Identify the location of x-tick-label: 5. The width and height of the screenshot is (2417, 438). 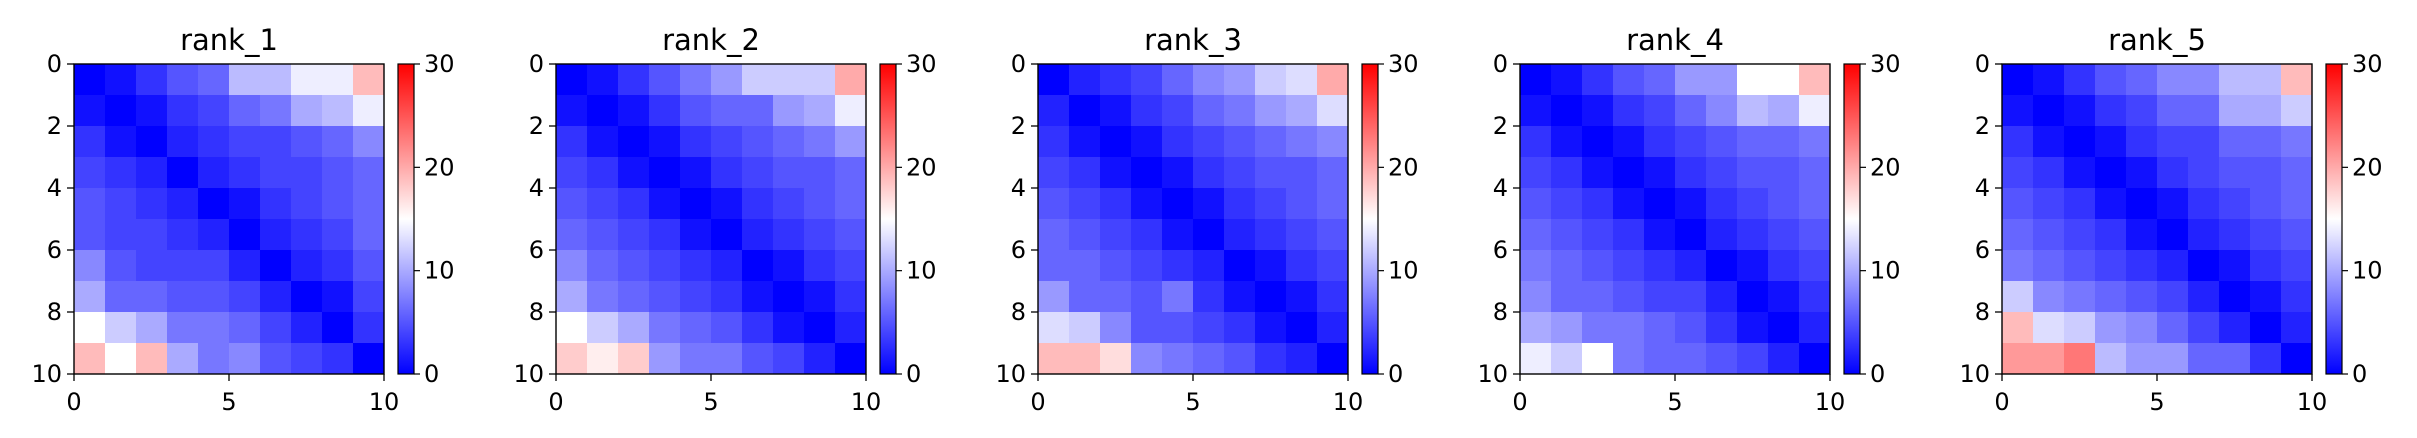
(710, 402).